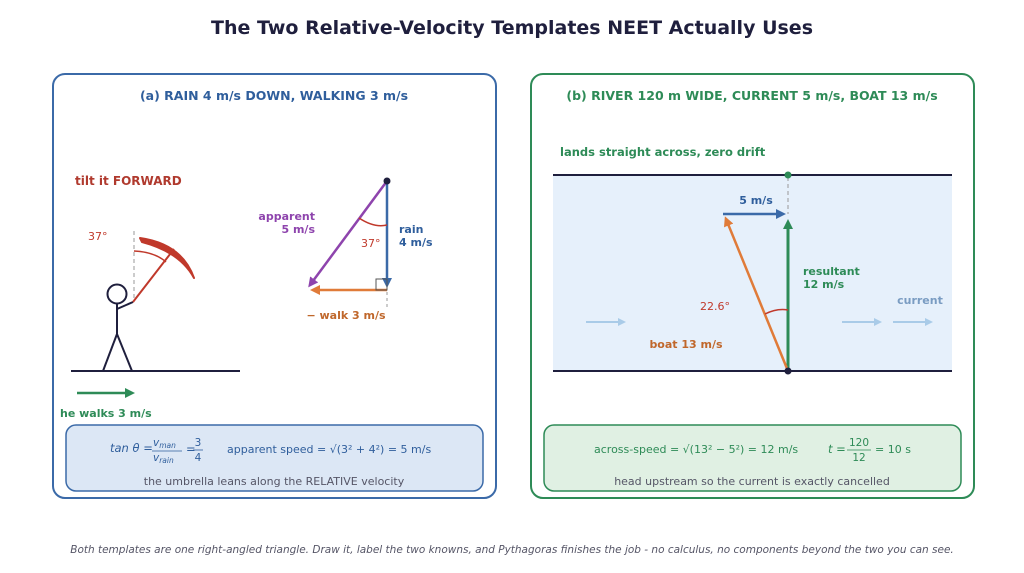 This screenshot has height=573, width=1024. Describe the element at coordinates (859, 443) in the screenshot. I see `time-num: 120` at that location.